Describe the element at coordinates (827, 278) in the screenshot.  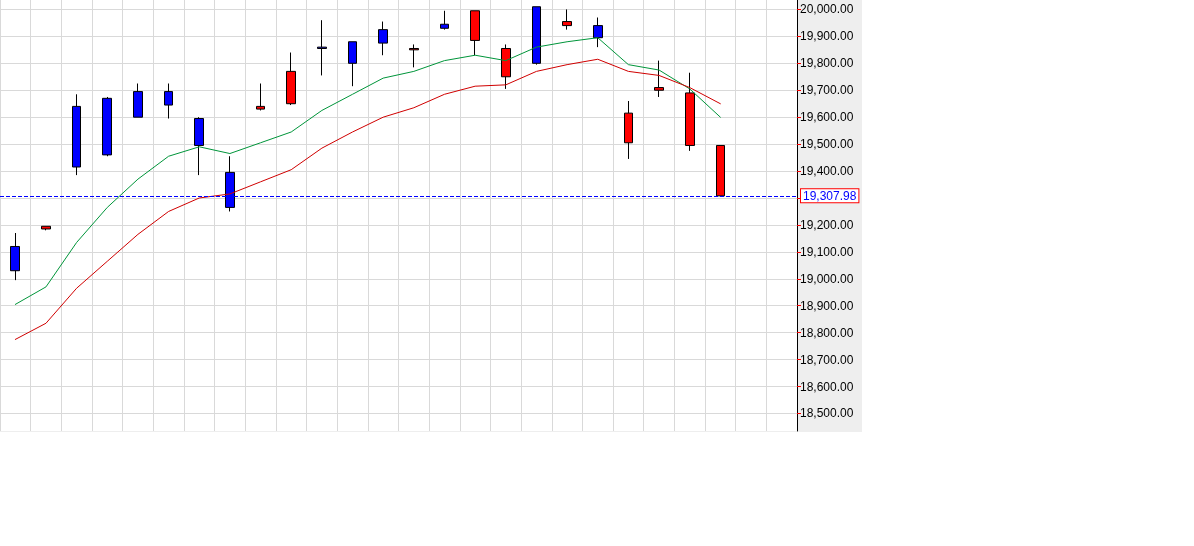
I see `y-tick-label: 19,000.00` at that location.